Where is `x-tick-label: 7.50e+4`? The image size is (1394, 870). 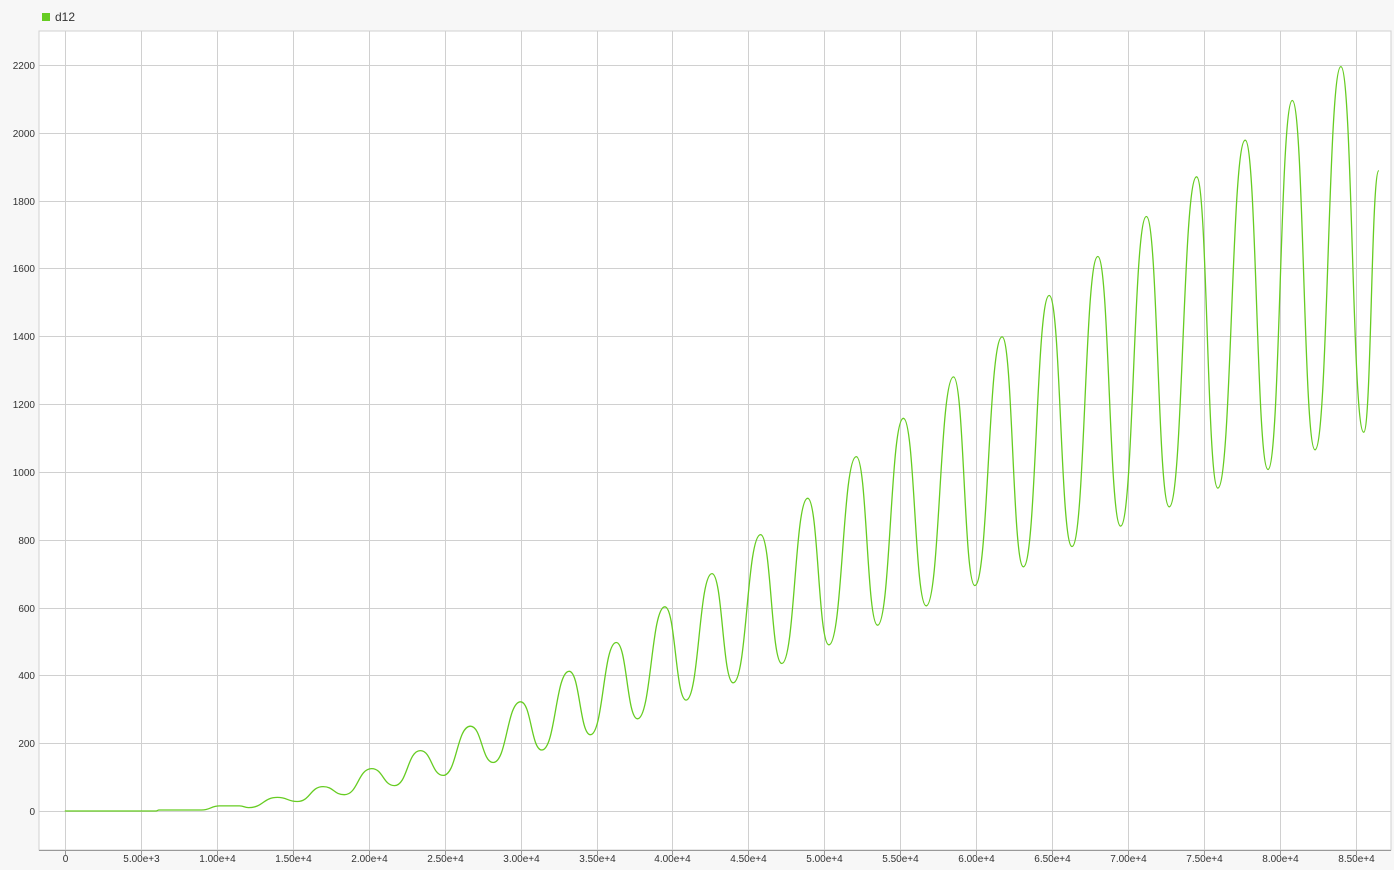
x-tick-label: 7.50e+4 is located at coordinates (1204, 859).